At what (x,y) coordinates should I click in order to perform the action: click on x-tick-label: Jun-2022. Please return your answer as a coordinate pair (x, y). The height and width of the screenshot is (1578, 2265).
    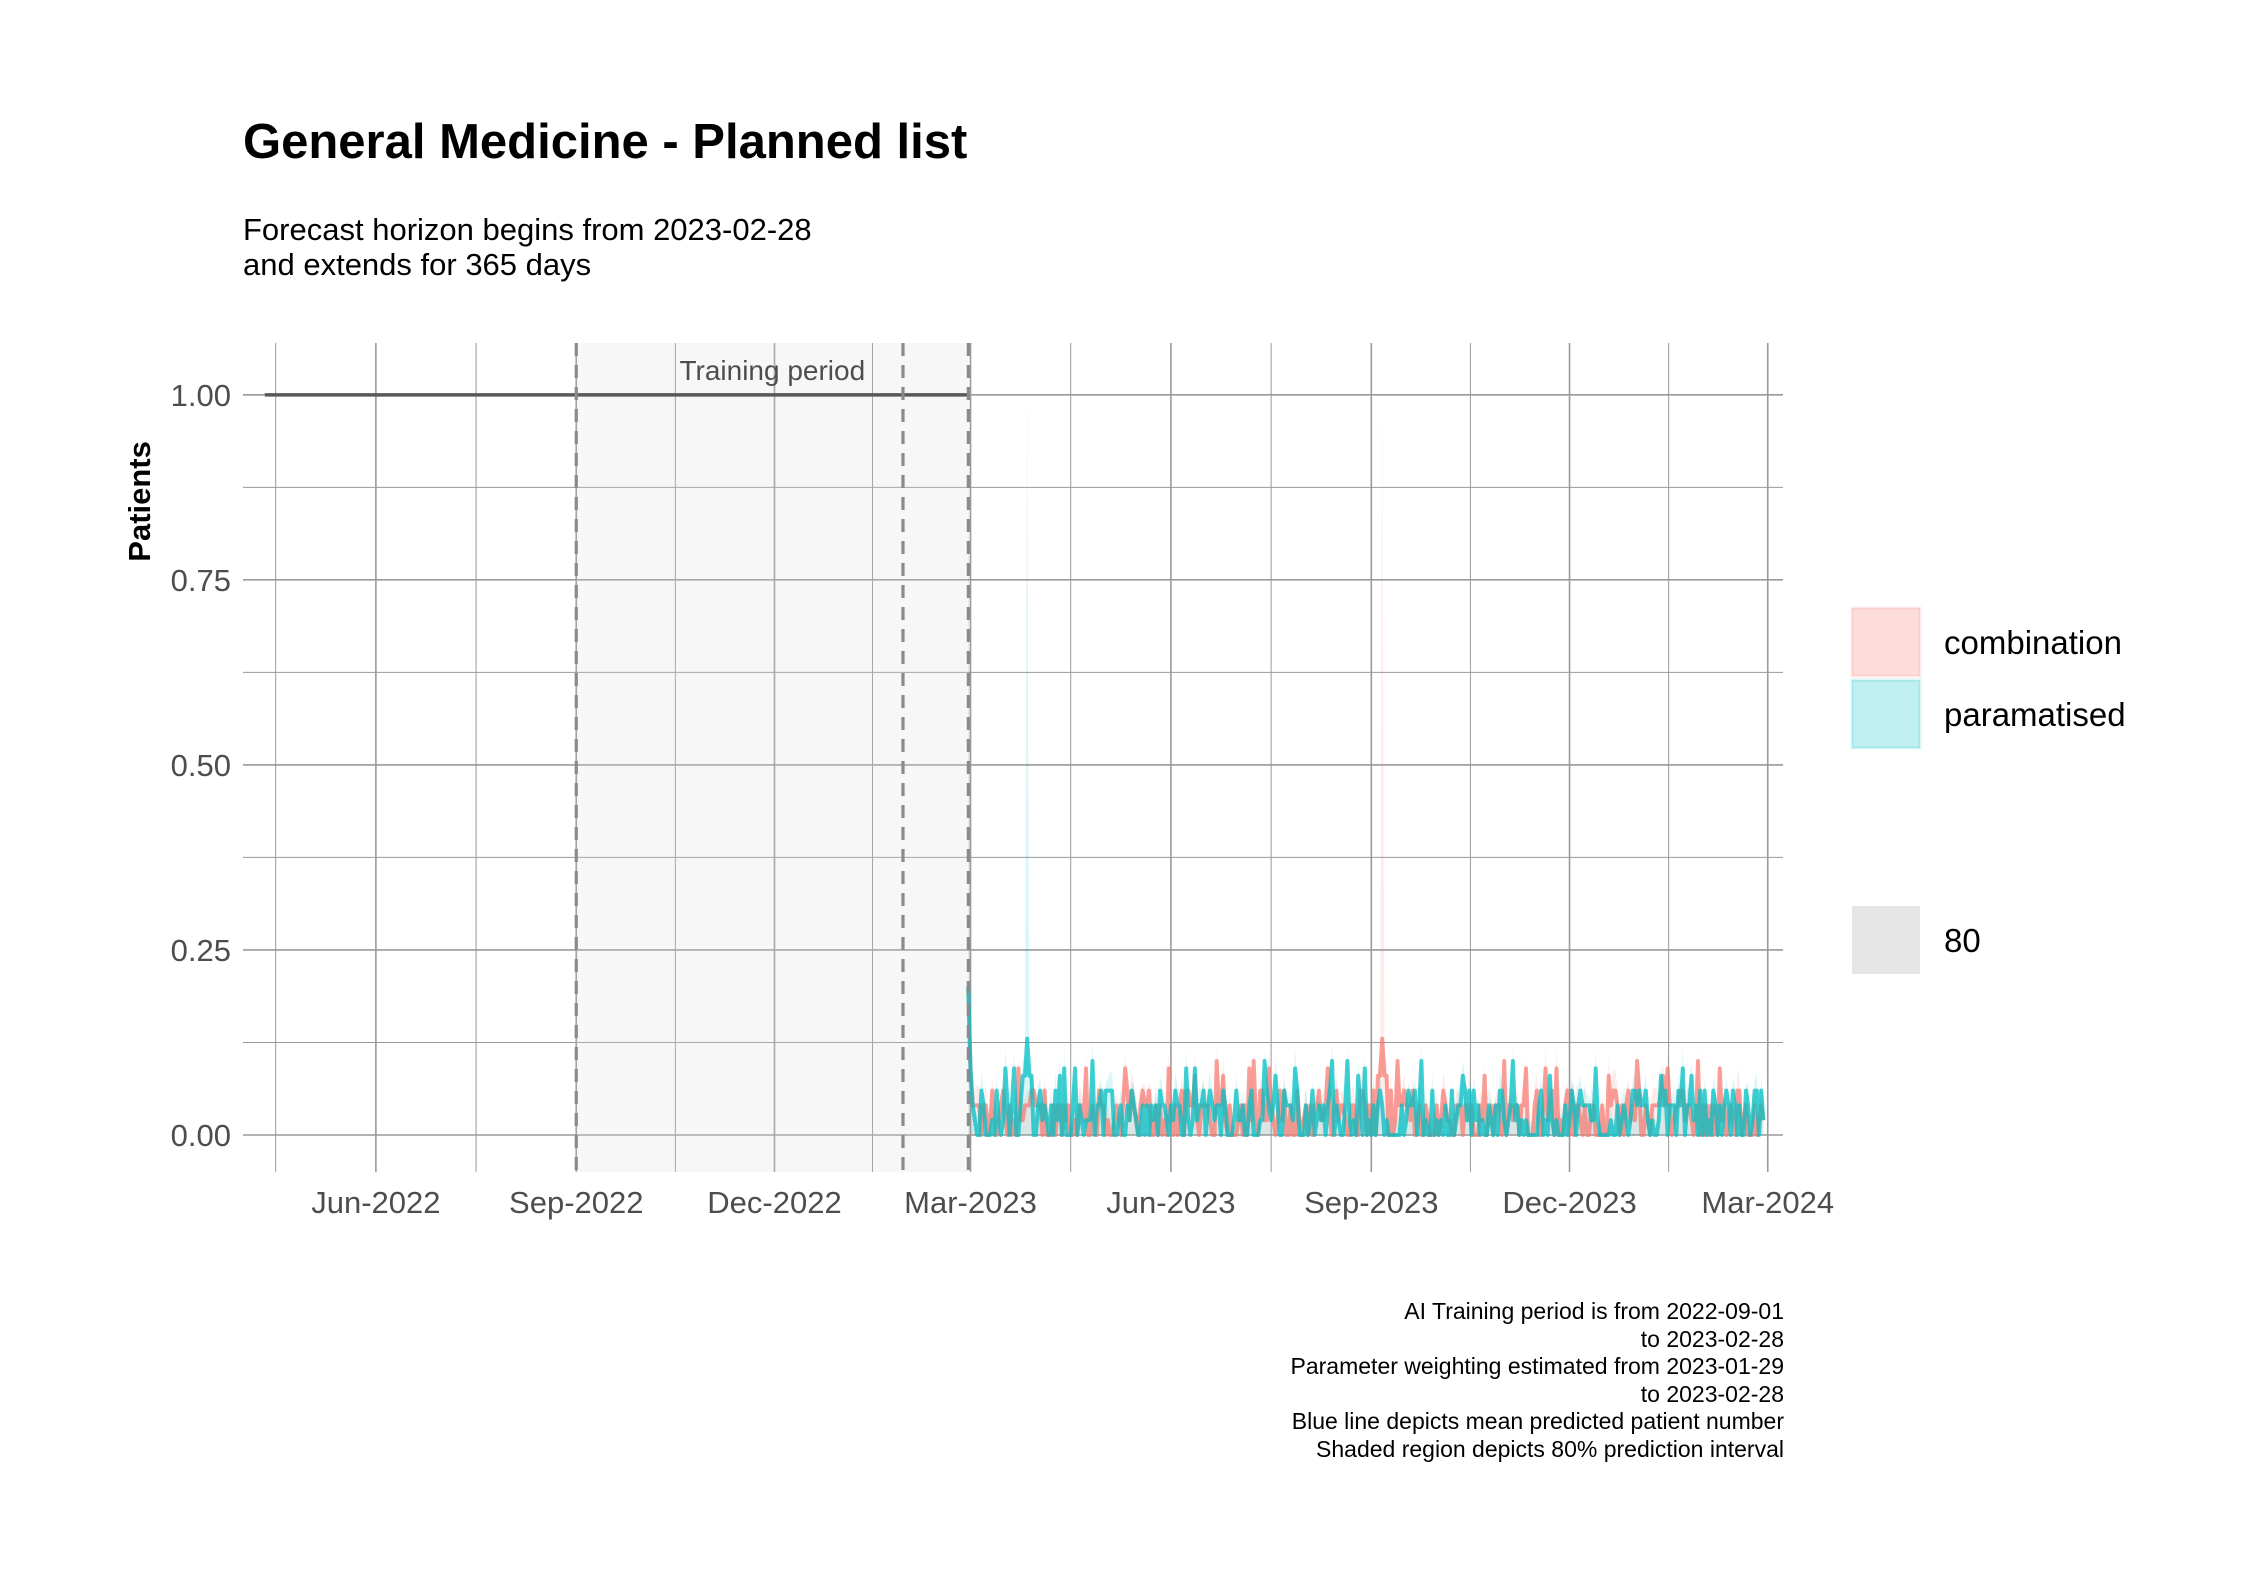
    Looking at the image, I should click on (375, 1202).